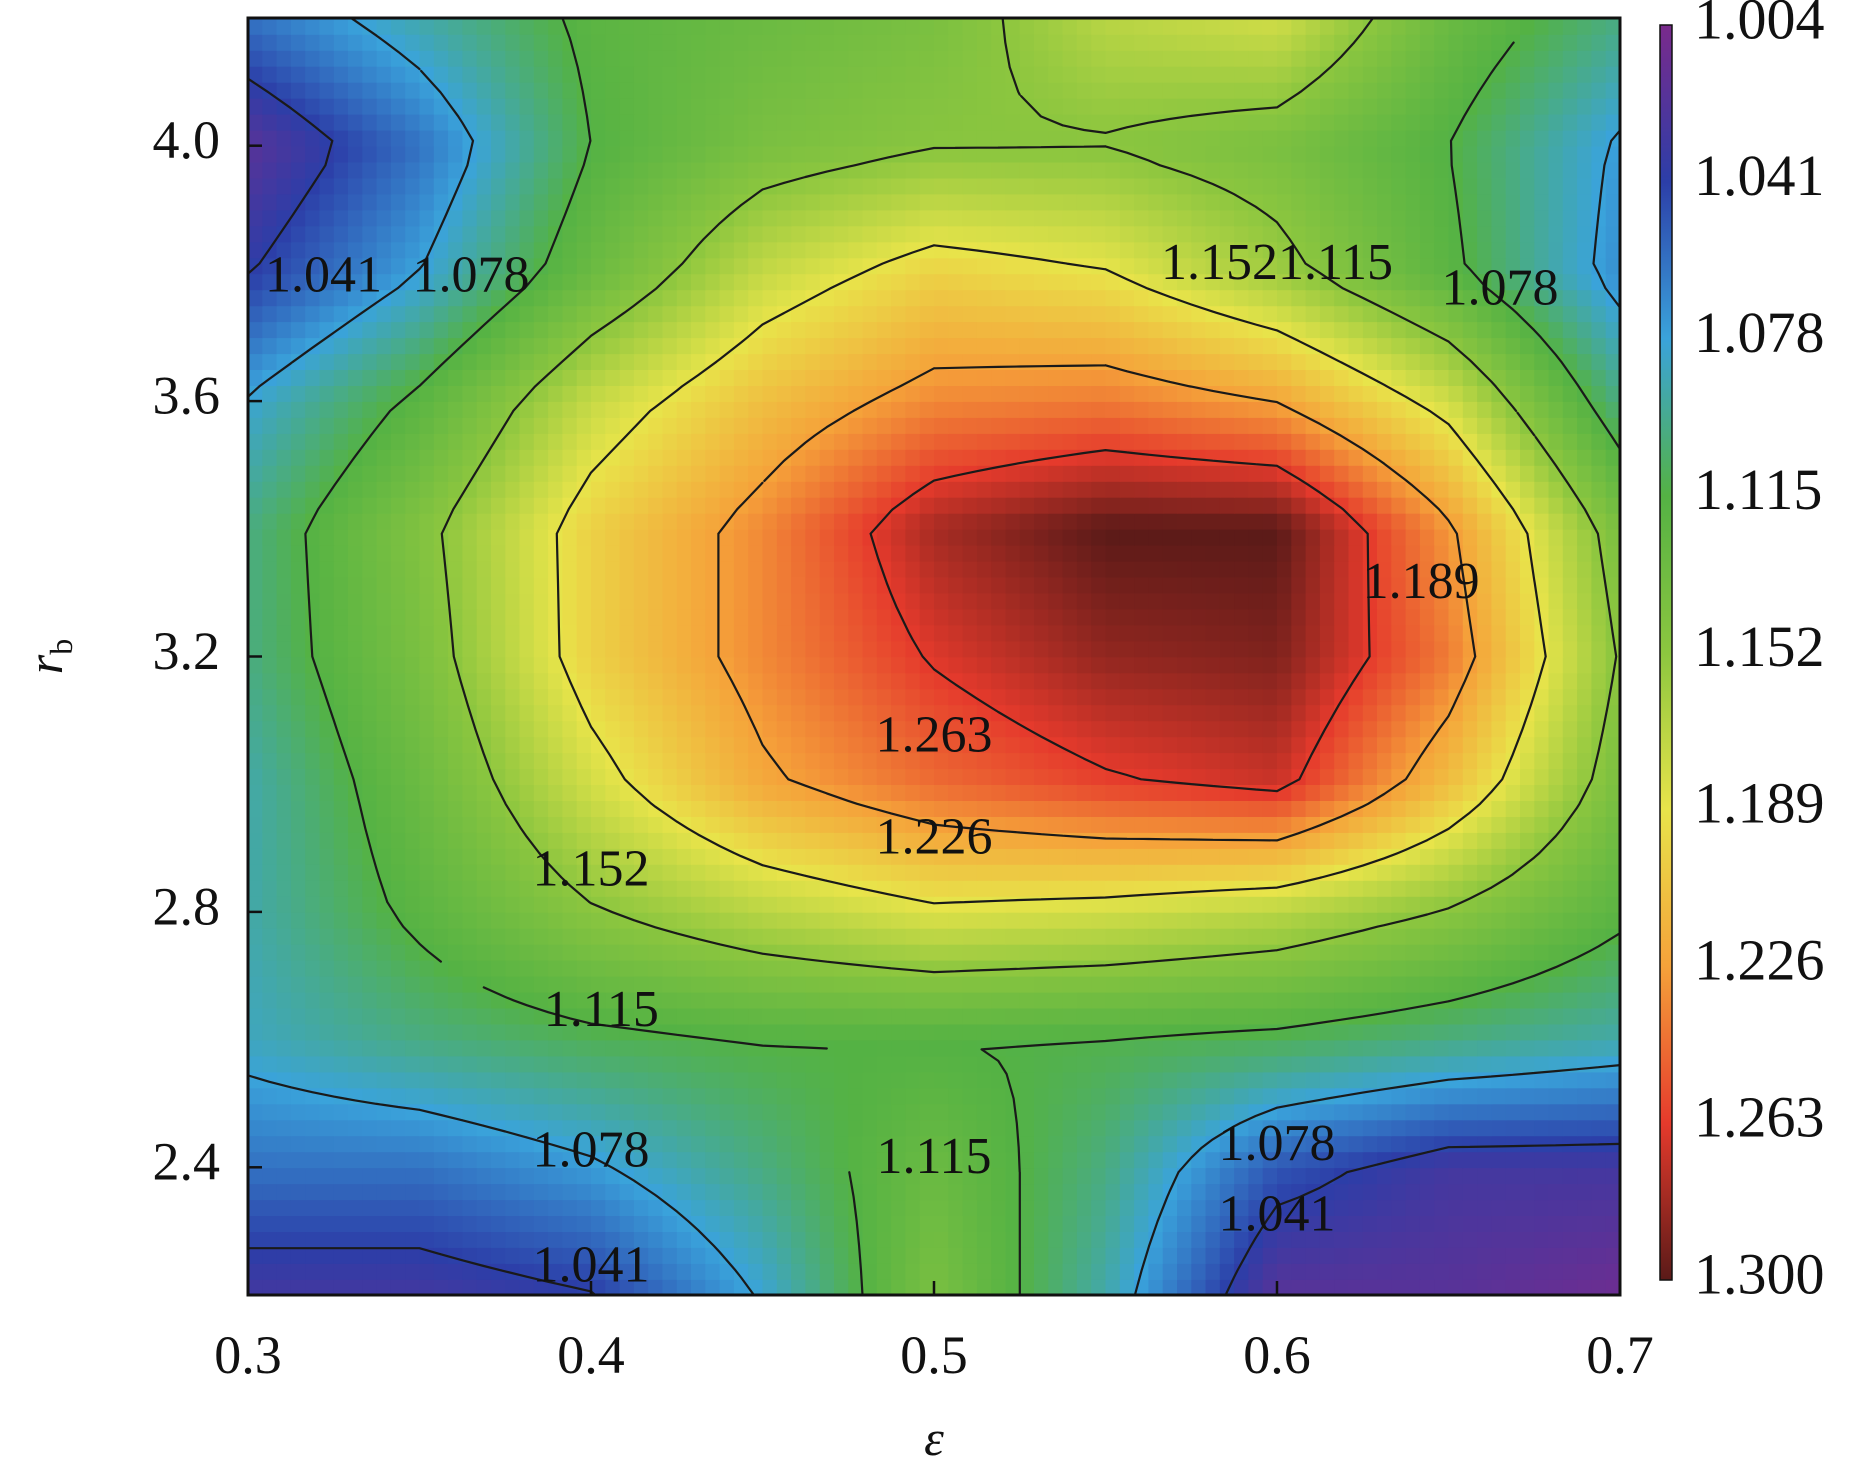  What do you see at coordinates (187, 906) in the screenshot?
I see `y-tick-label: 2.8` at bounding box center [187, 906].